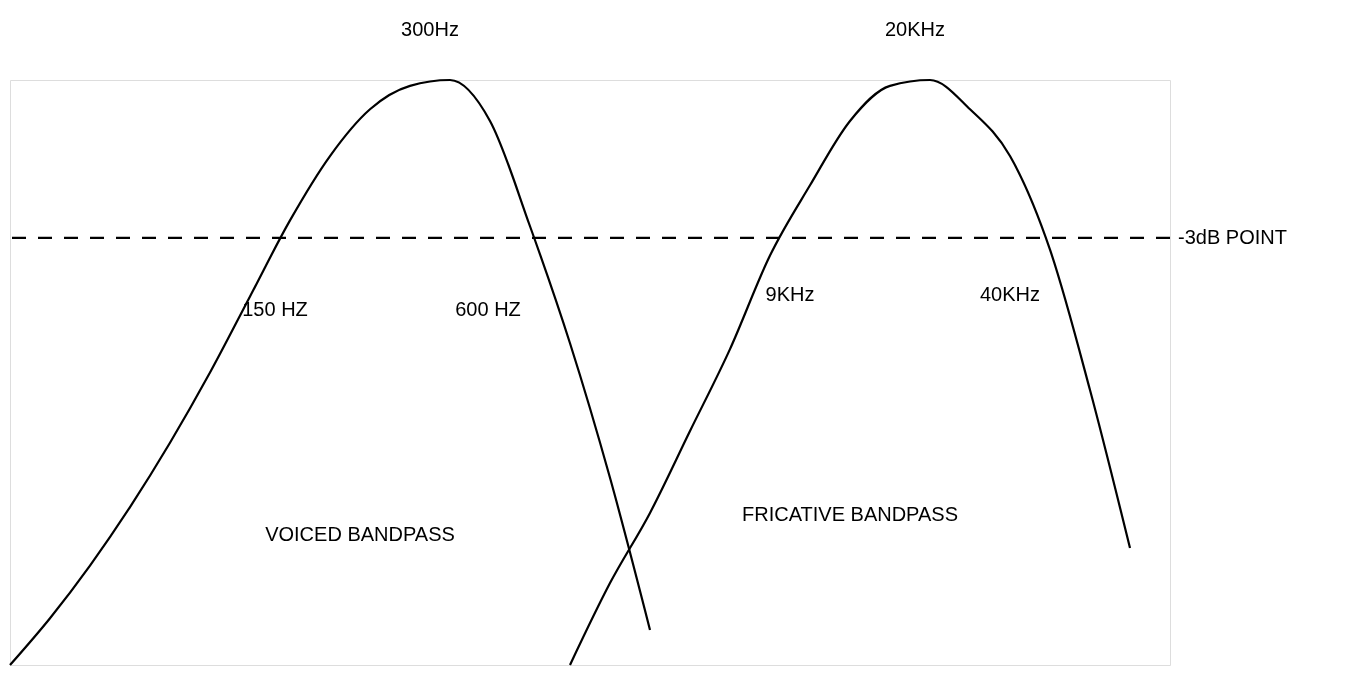  I want to click on annotation: 600 HZ, so click(488, 309).